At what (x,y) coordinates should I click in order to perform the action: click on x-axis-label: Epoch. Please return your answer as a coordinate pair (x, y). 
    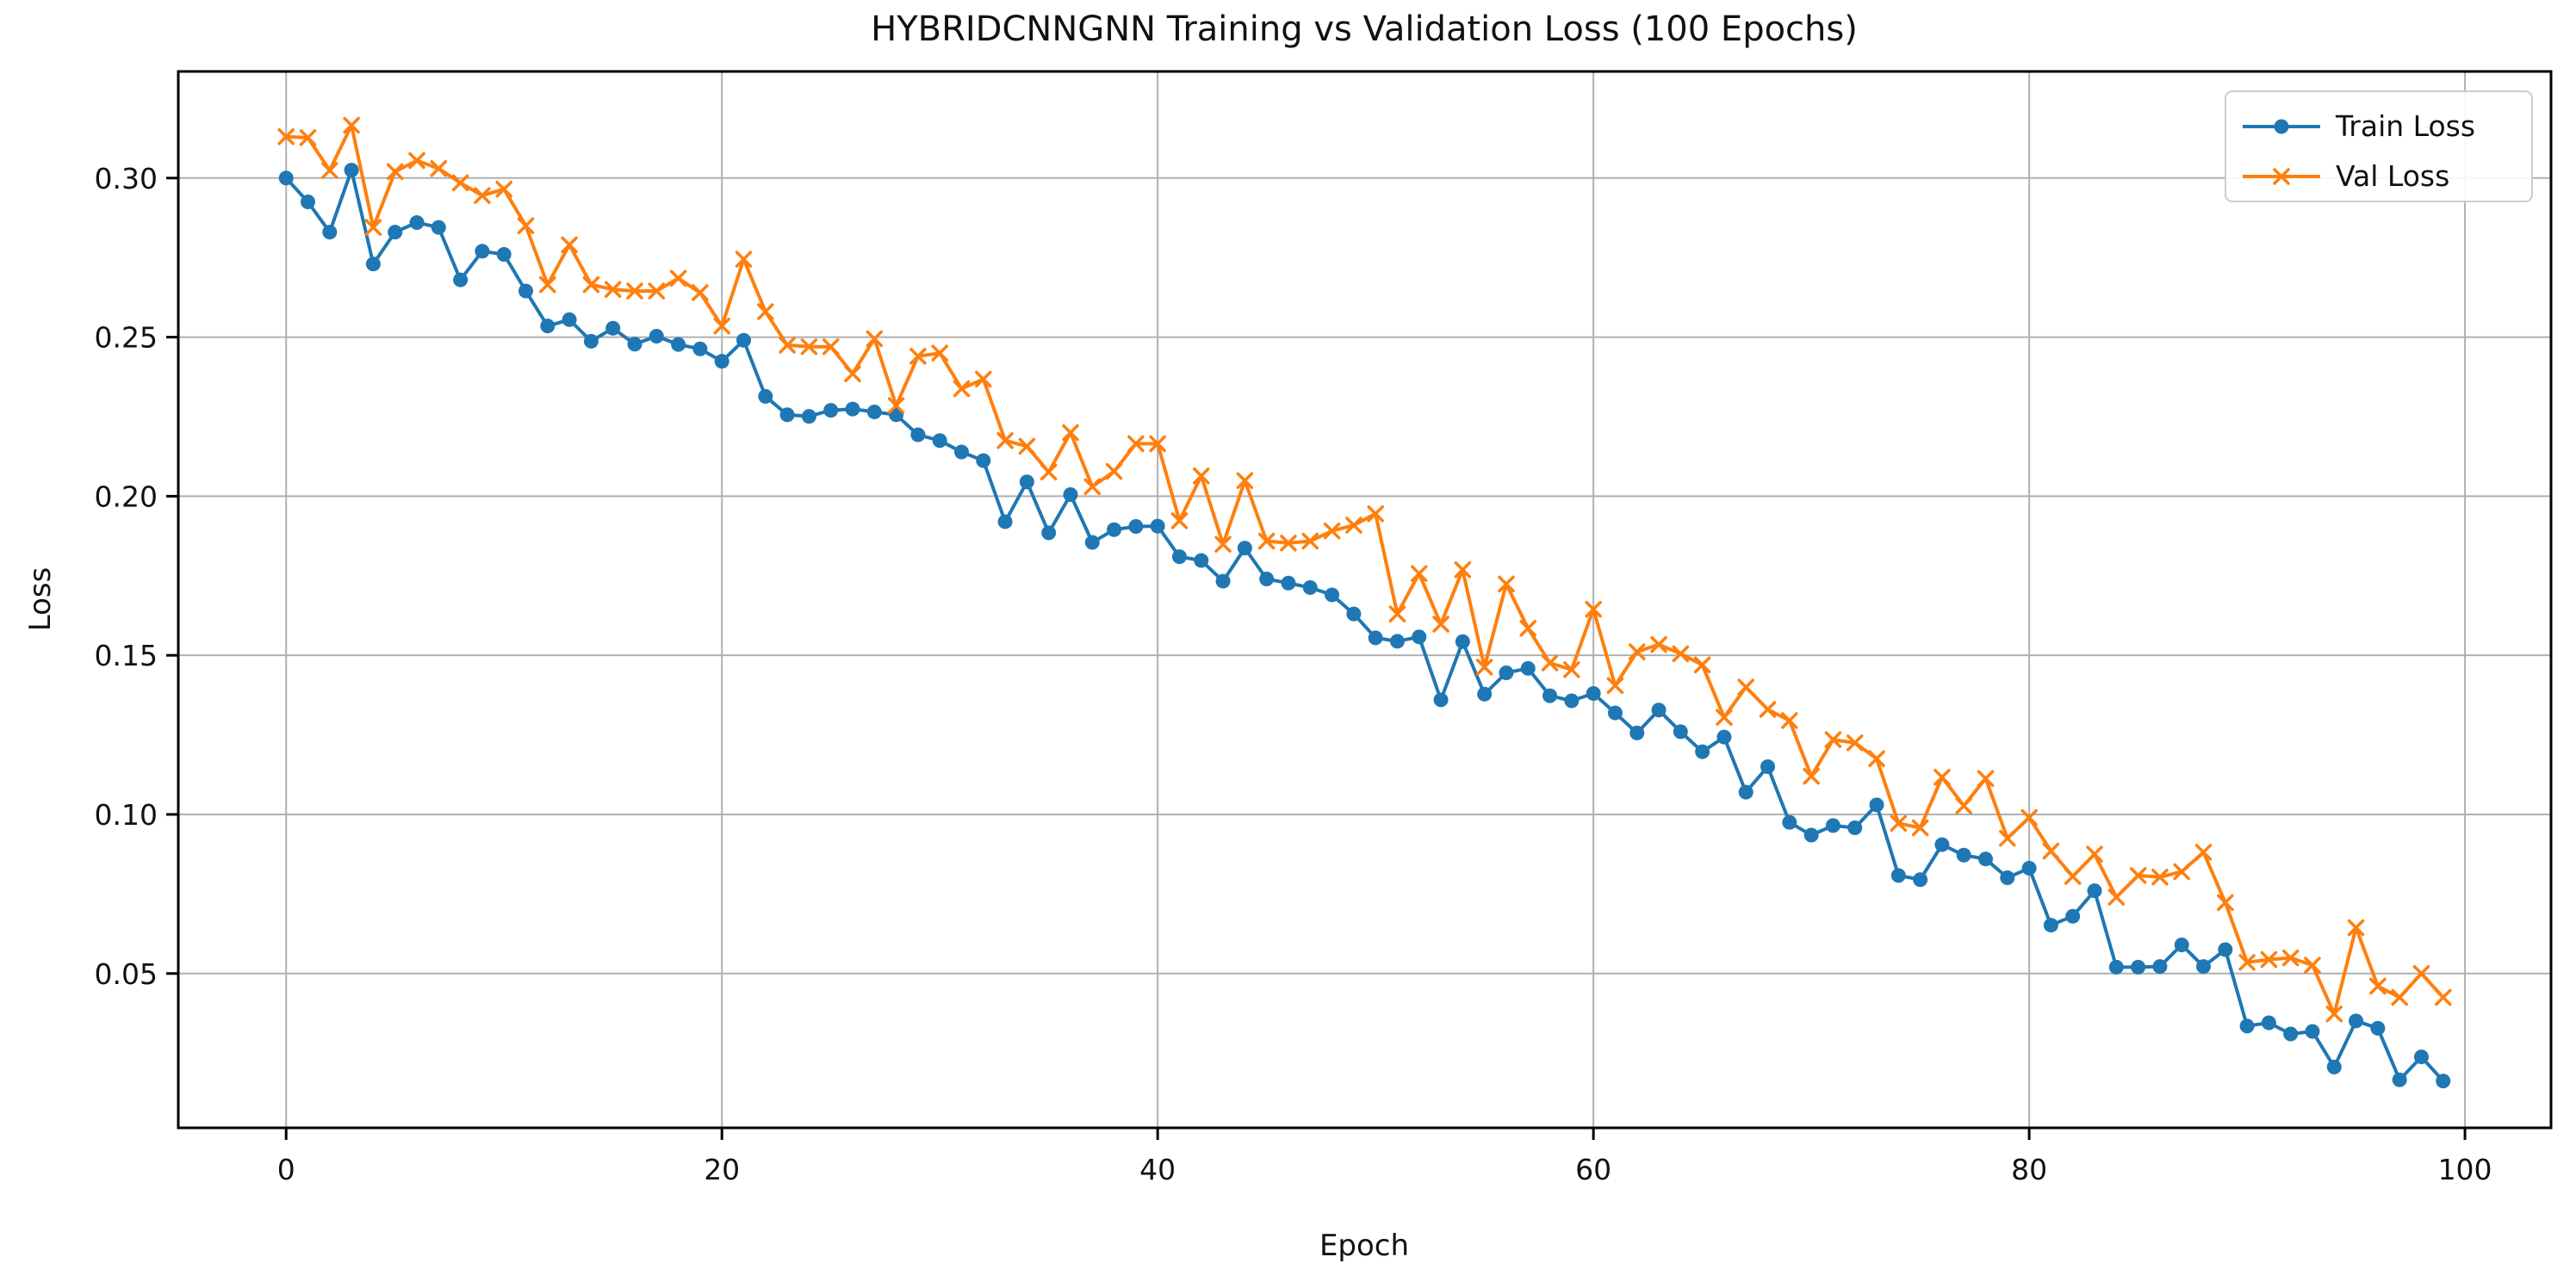
    Looking at the image, I should click on (1364, 1246).